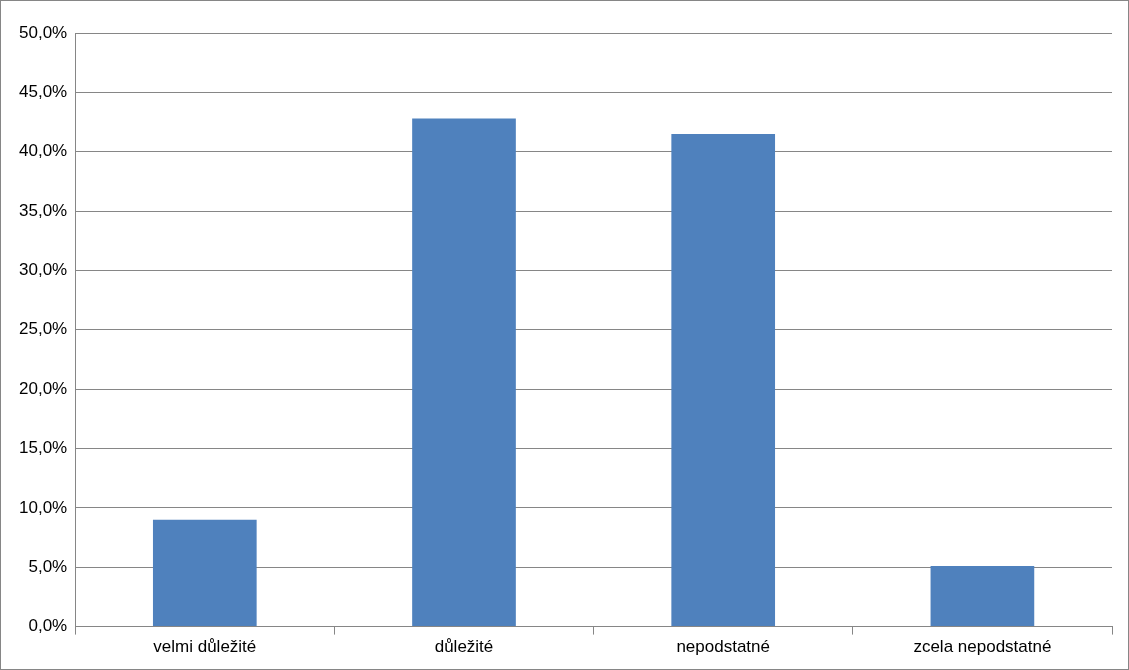 Image resolution: width=1129 pixels, height=670 pixels. What do you see at coordinates (43, 448) in the screenshot?
I see `y-tick-label: 15,0%` at bounding box center [43, 448].